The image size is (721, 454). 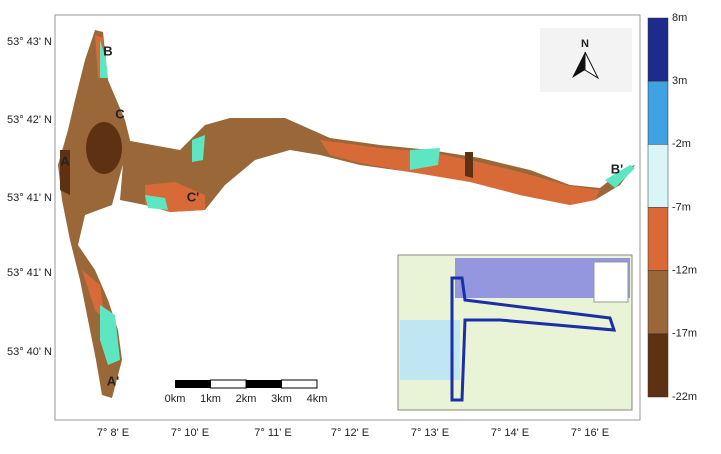 What do you see at coordinates (617, 168) in the screenshot?
I see `point-label: B'` at bounding box center [617, 168].